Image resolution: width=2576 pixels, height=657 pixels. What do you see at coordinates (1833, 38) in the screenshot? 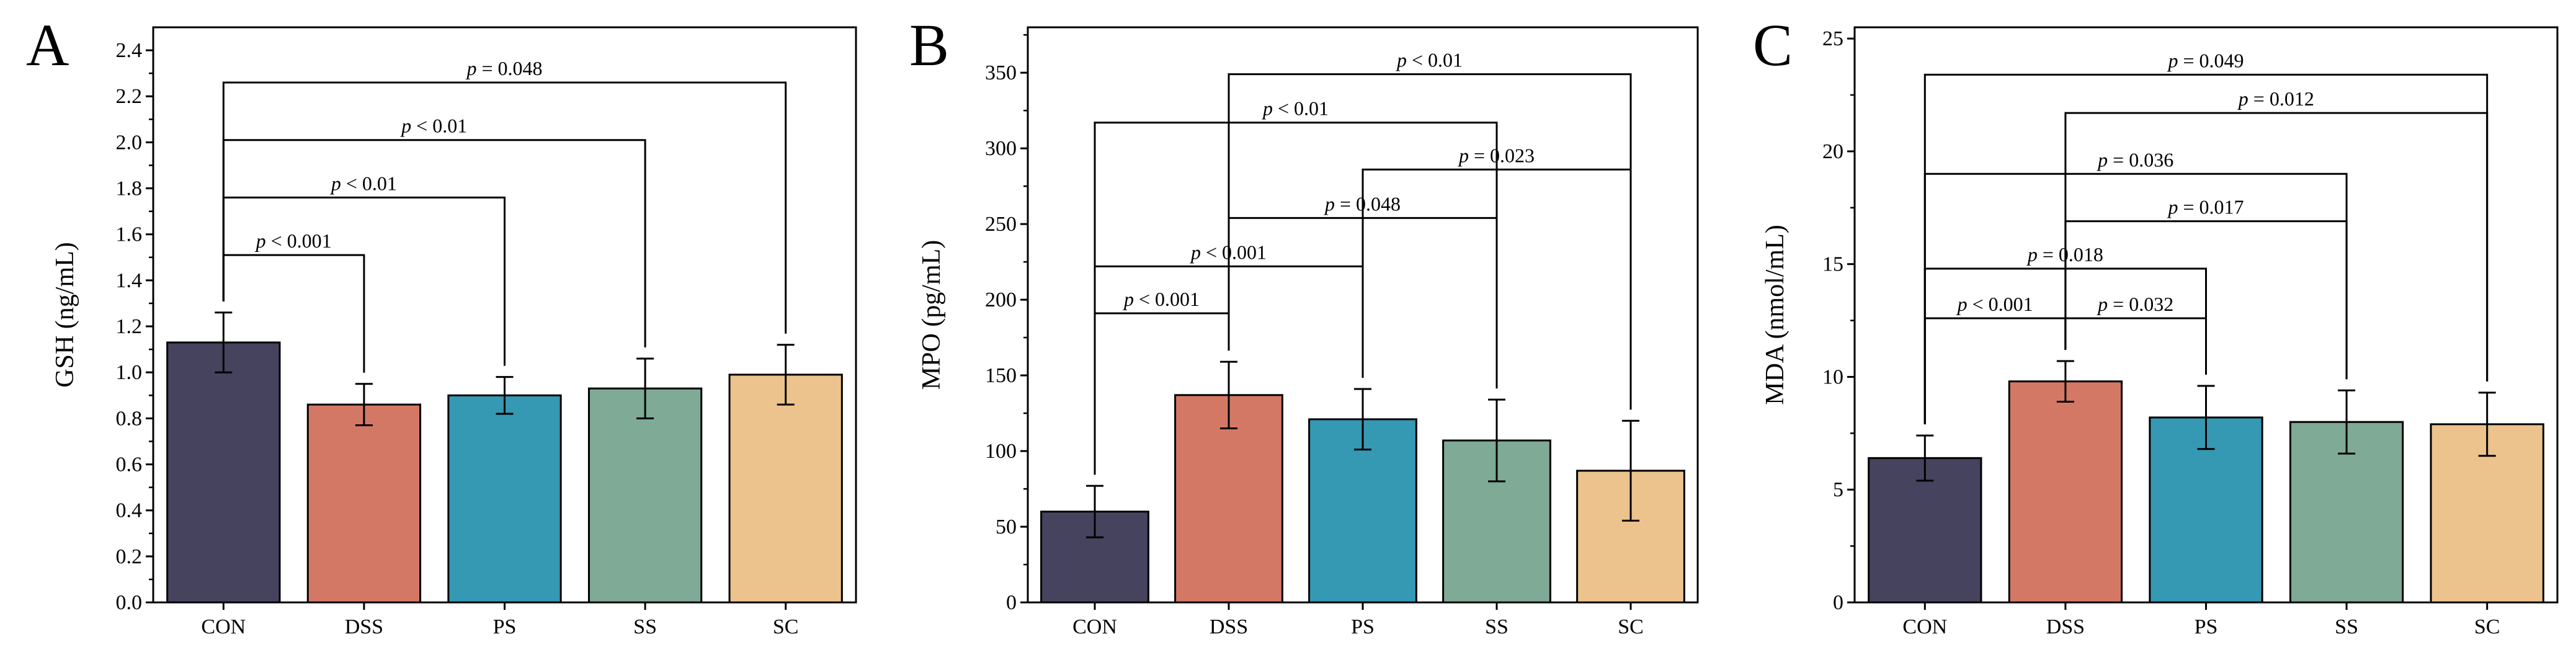
I see `y-tick-label: 25` at bounding box center [1833, 38].